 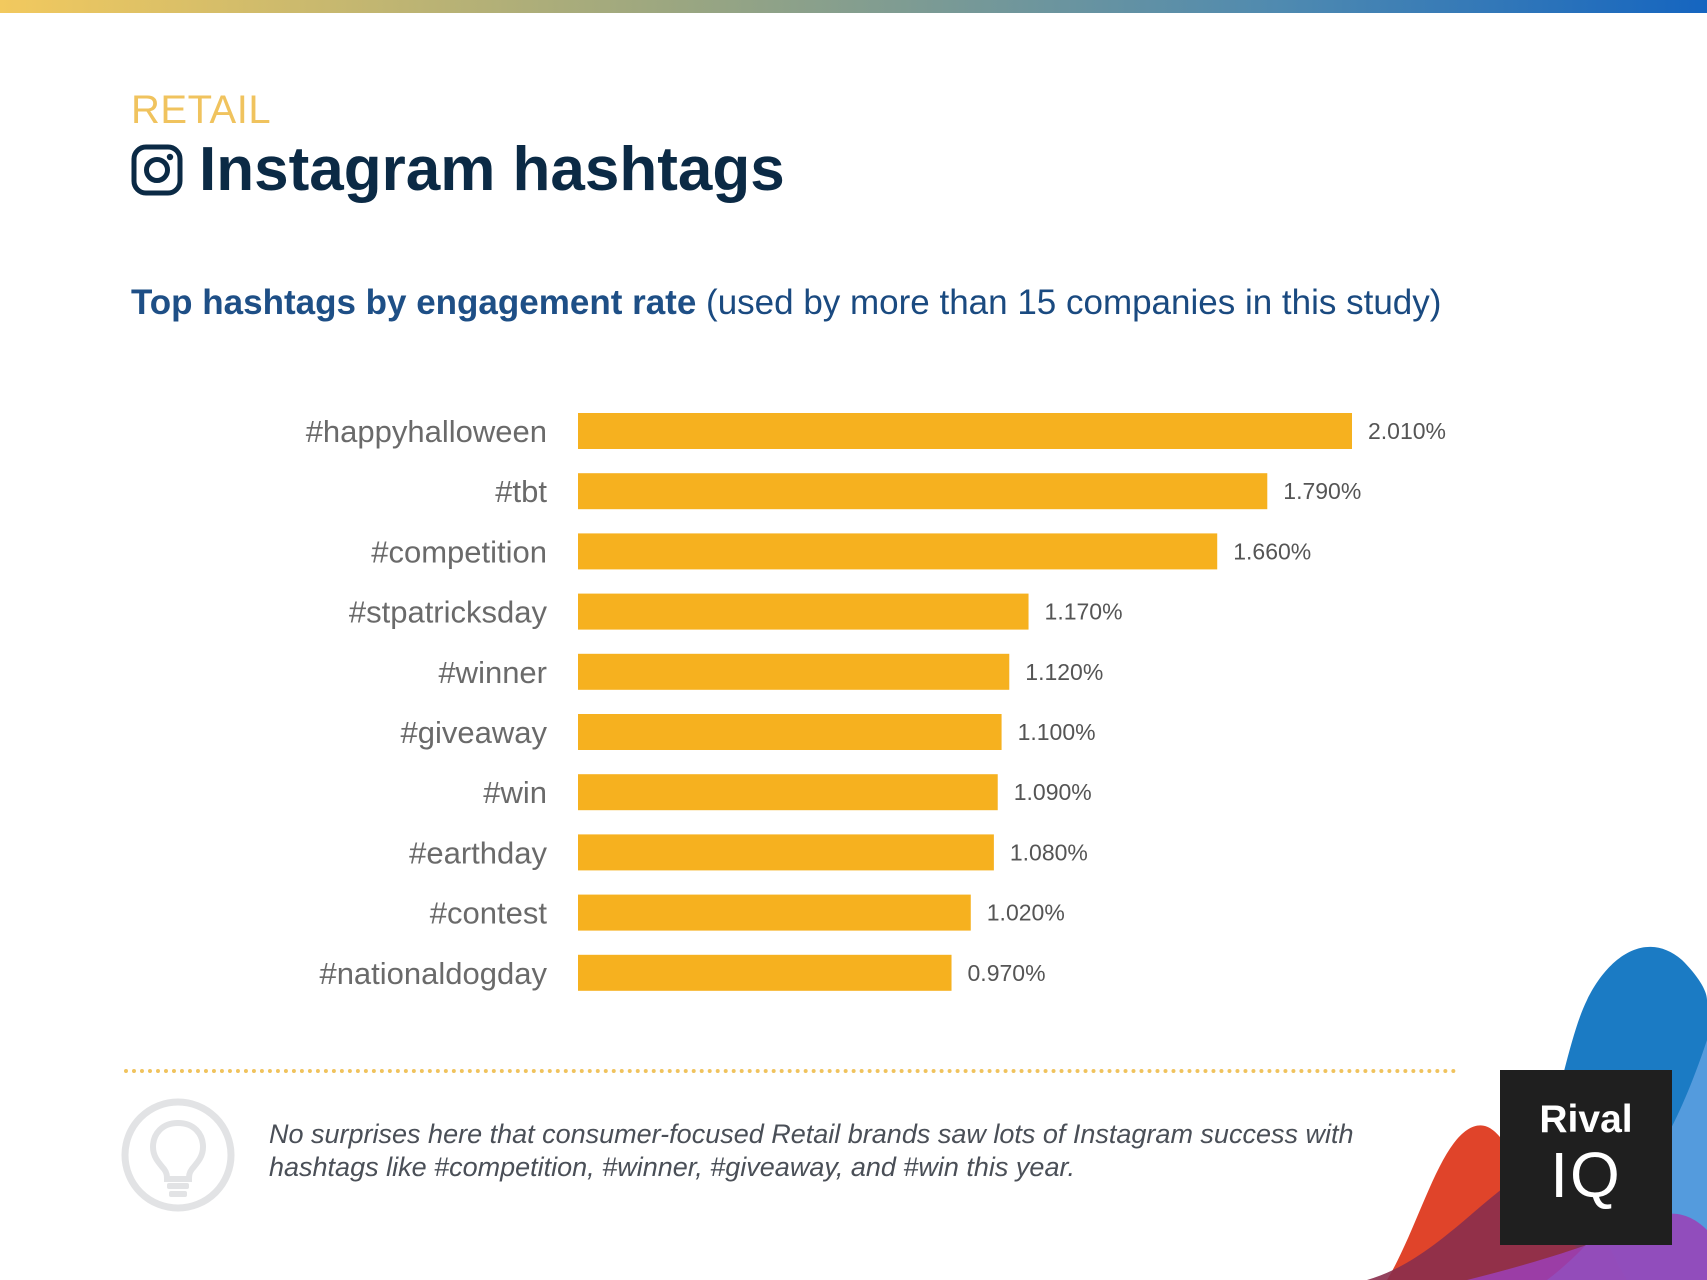 I want to click on category-label: #happyhalloween, so click(x=426, y=431).